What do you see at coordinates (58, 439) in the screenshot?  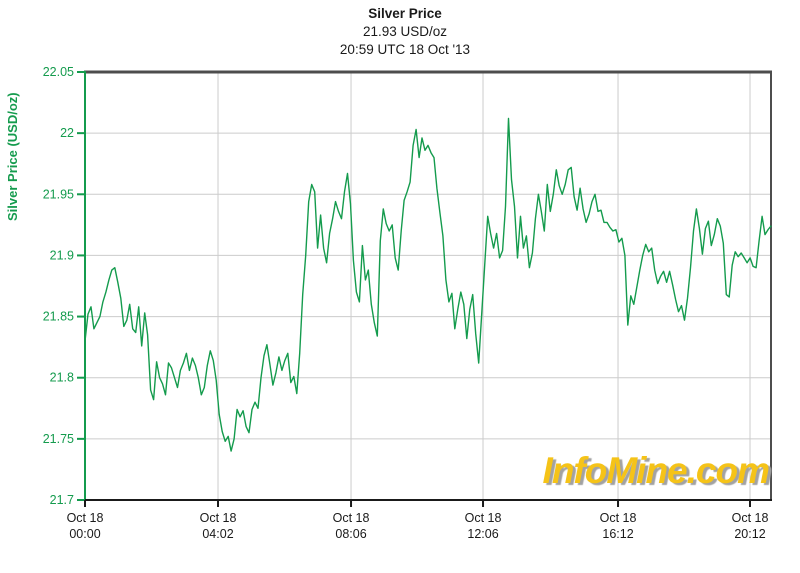 I see `y-tick-label: 21.75` at bounding box center [58, 439].